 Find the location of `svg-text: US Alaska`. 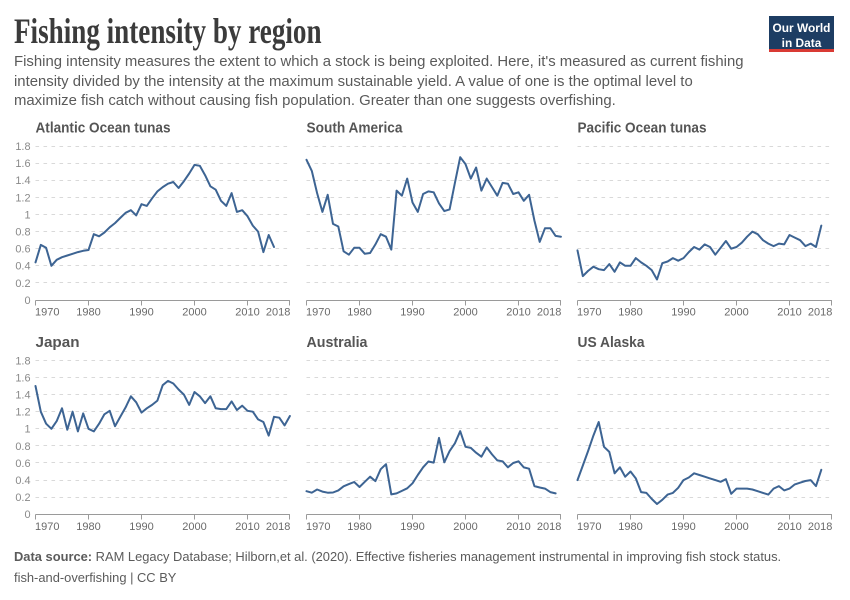

svg-text: US Alaska is located at coordinates (612, 342).